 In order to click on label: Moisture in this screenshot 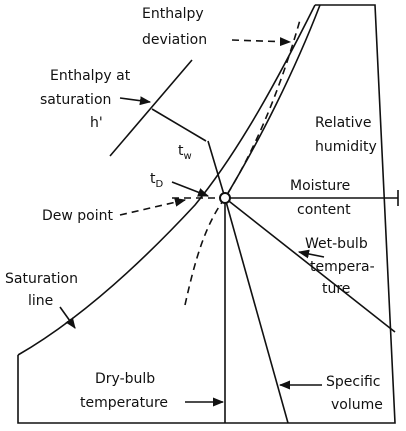, I will do `click(320, 186)`.